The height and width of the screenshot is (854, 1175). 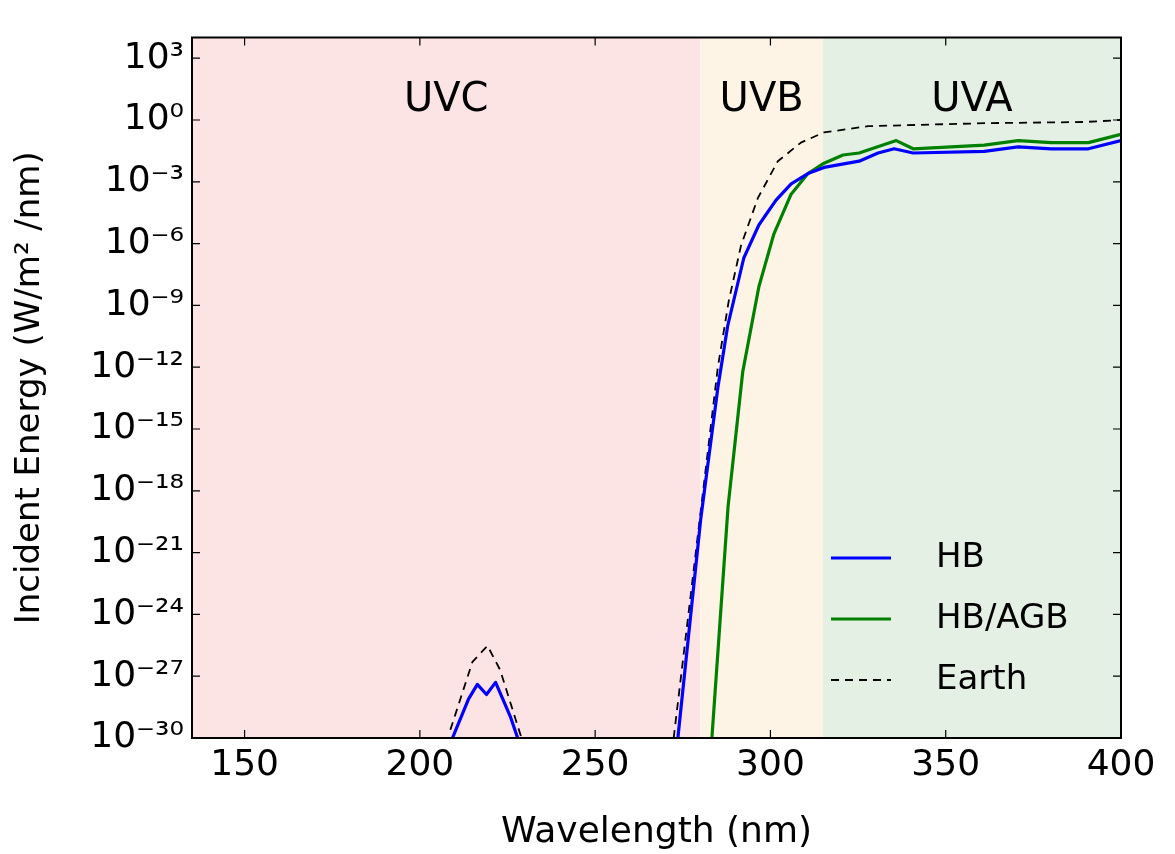 What do you see at coordinates (137, 549) in the screenshot?
I see `y-tick-label: 10⁻²¹` at bounding box center [137, 549].